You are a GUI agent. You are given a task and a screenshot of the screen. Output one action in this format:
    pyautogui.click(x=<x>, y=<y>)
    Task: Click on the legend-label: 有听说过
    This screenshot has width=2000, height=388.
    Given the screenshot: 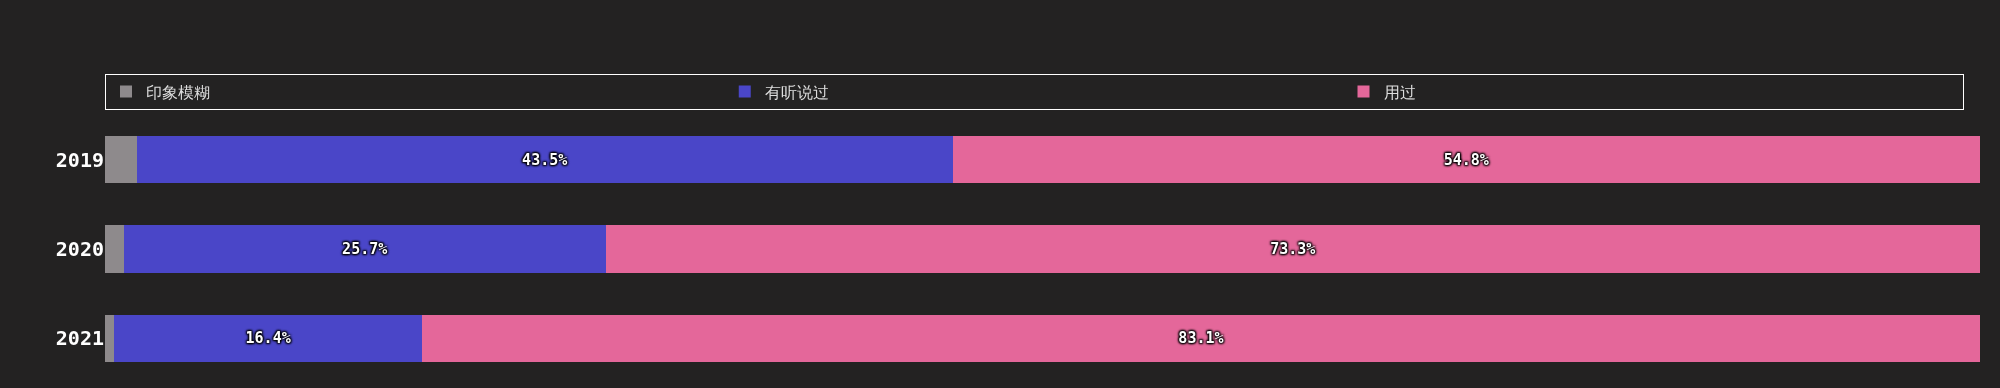 What is the action you would take?
    pyautogui.click(x=796, y=92)
    